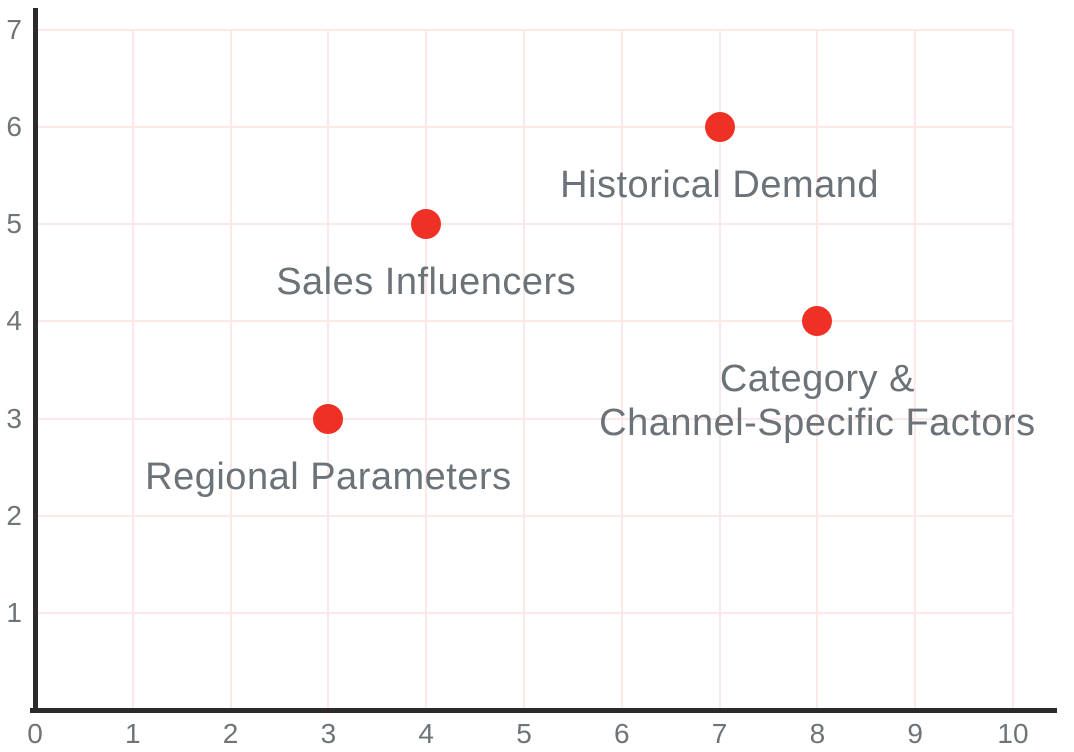 The width and height of the screenshot is (1074, 752). Describe the element at coordinates (719, 733) in the screenshot. I see `x-tick-label-7: 7` at that location.